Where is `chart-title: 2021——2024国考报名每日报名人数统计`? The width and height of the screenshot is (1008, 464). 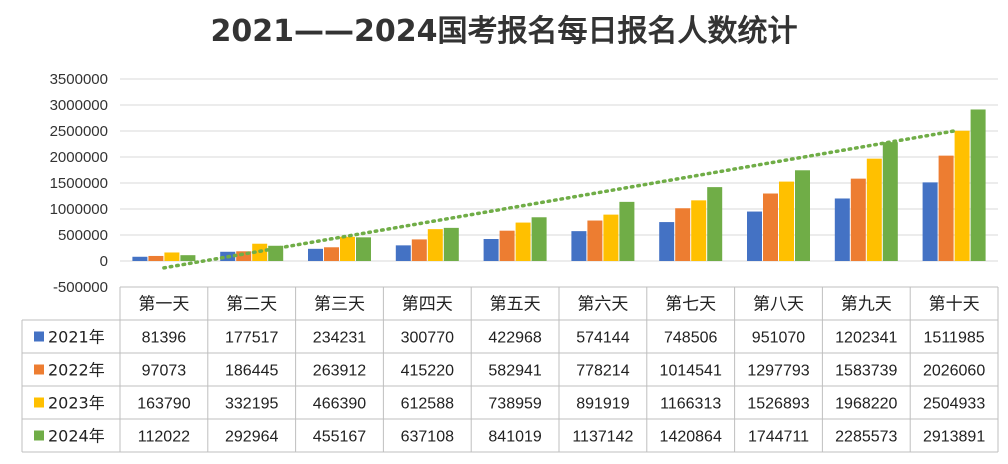 chart-title: 2021——2024国考报名每日报名人数统计 is located at coordinates (504, 31).